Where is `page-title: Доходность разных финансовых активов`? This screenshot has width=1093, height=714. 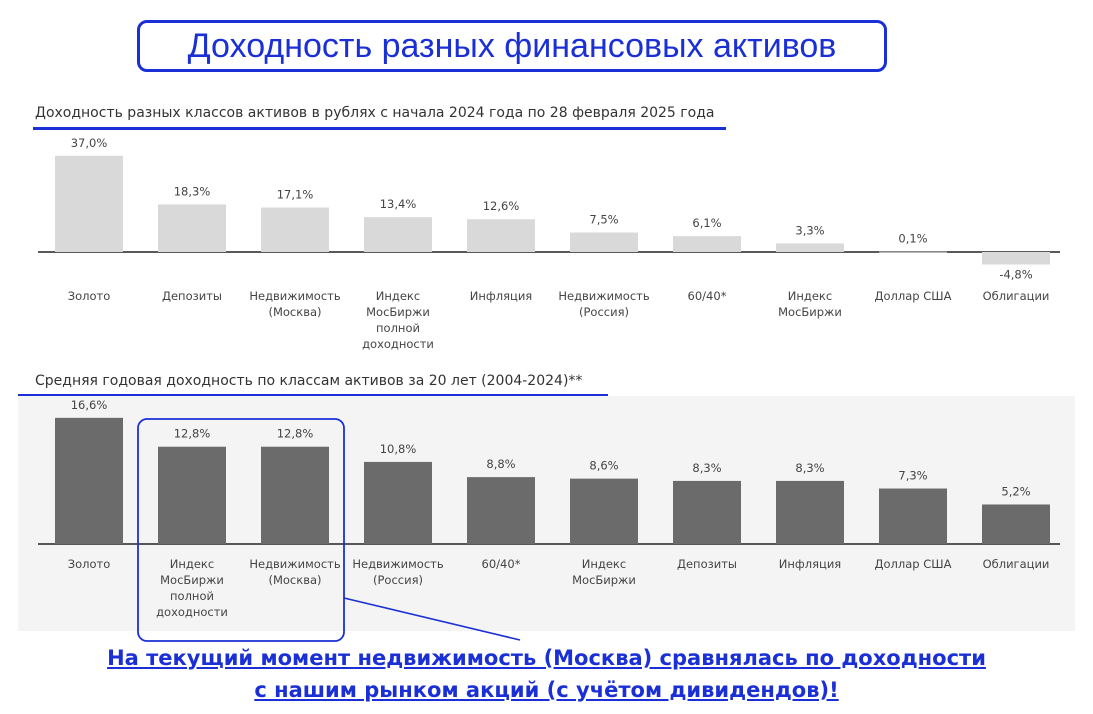 page-title: Доходность разных финансовых активов is located at coordinates (512, 46).